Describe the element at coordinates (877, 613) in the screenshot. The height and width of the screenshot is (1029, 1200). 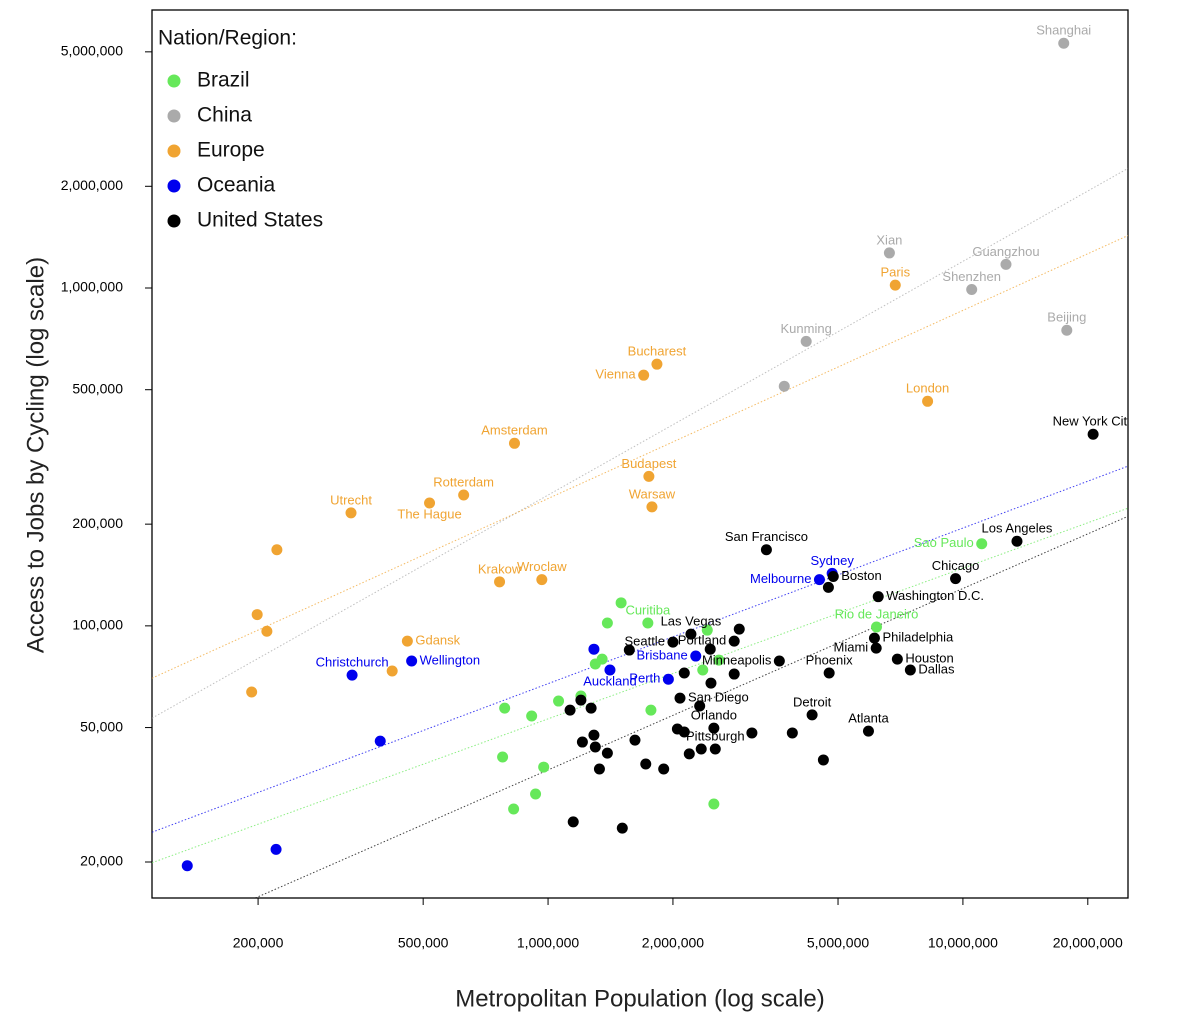
I see `point-label: Rio de Janeiro` at that location.